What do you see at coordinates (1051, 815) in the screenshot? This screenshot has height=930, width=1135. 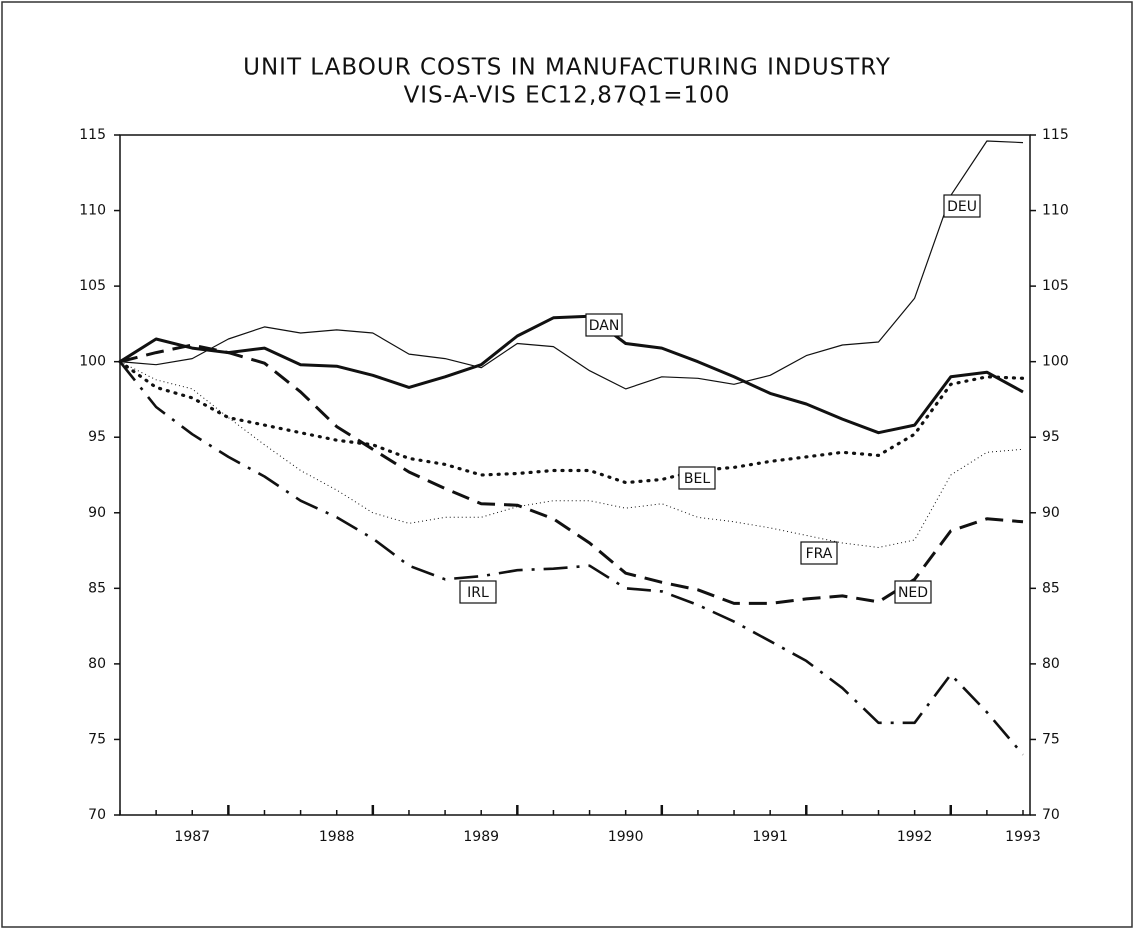 I see `y2-tick-label: 70` at bounding box center [1051, 815].